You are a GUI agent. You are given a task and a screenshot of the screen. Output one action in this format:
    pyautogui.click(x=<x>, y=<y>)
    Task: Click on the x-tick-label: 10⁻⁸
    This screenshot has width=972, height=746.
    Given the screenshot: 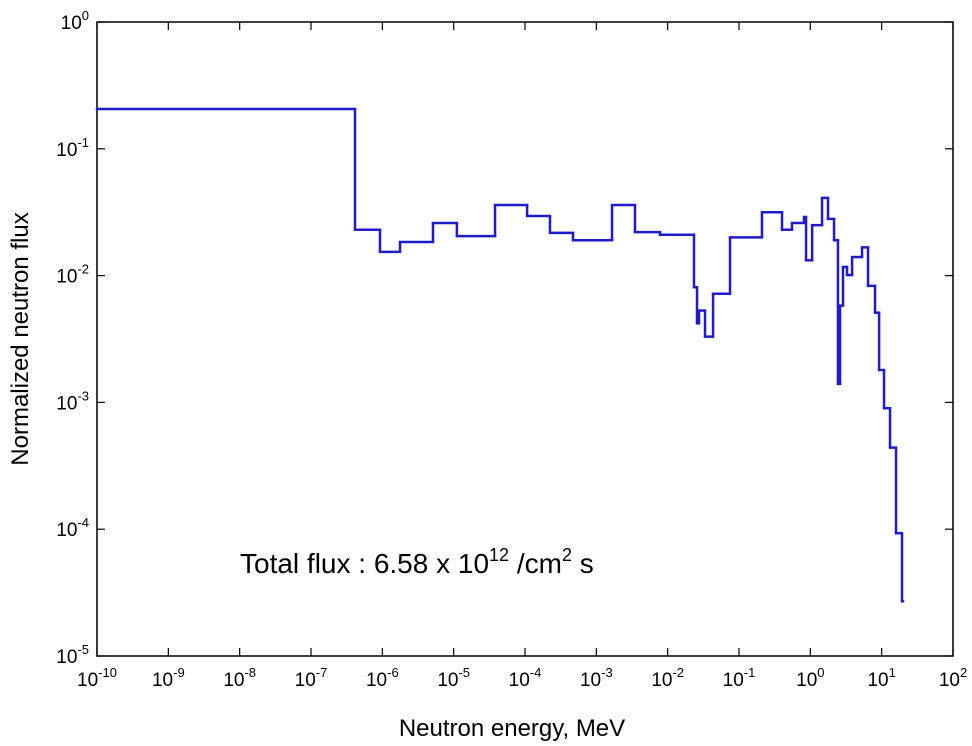 What is the action you would take?
    pyautogui.click(x=239, y=678)
    